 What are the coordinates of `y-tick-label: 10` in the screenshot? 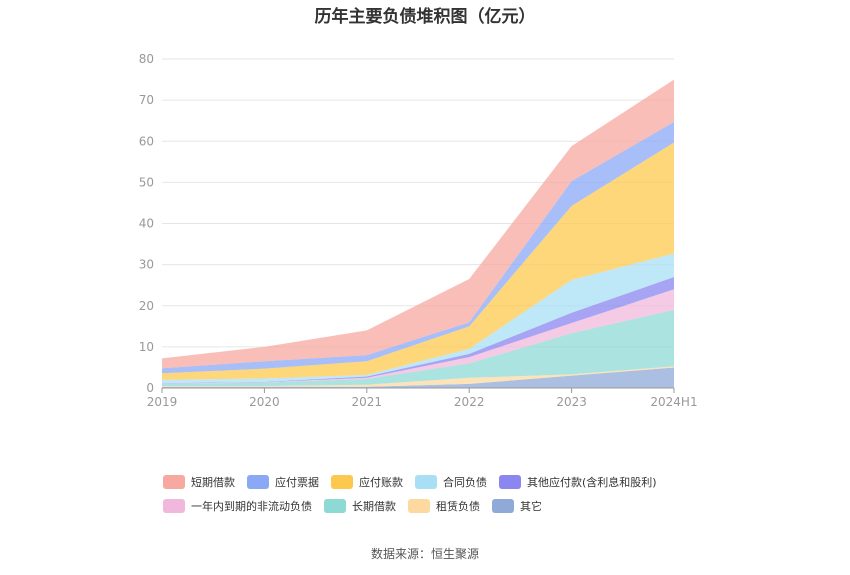 It's located at (146, 347).